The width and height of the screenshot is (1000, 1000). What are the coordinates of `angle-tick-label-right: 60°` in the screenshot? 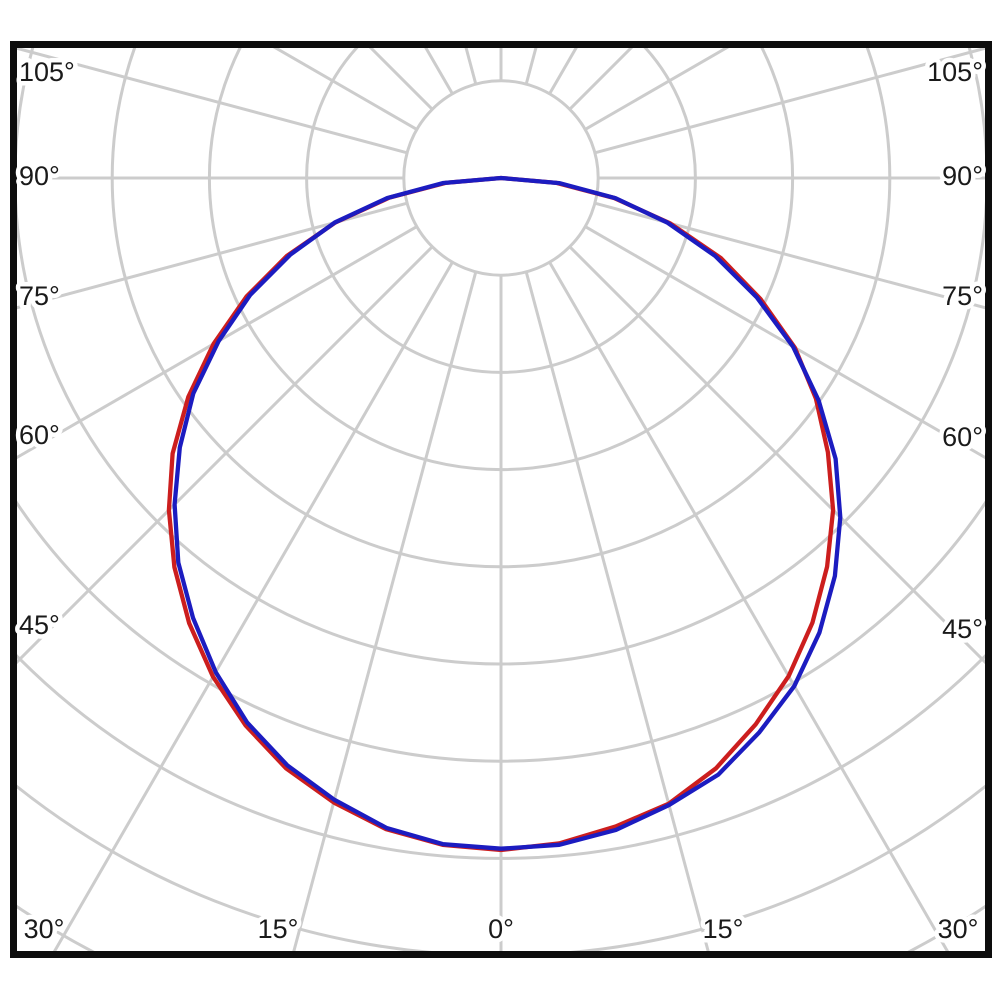 It's located at (962, 437).